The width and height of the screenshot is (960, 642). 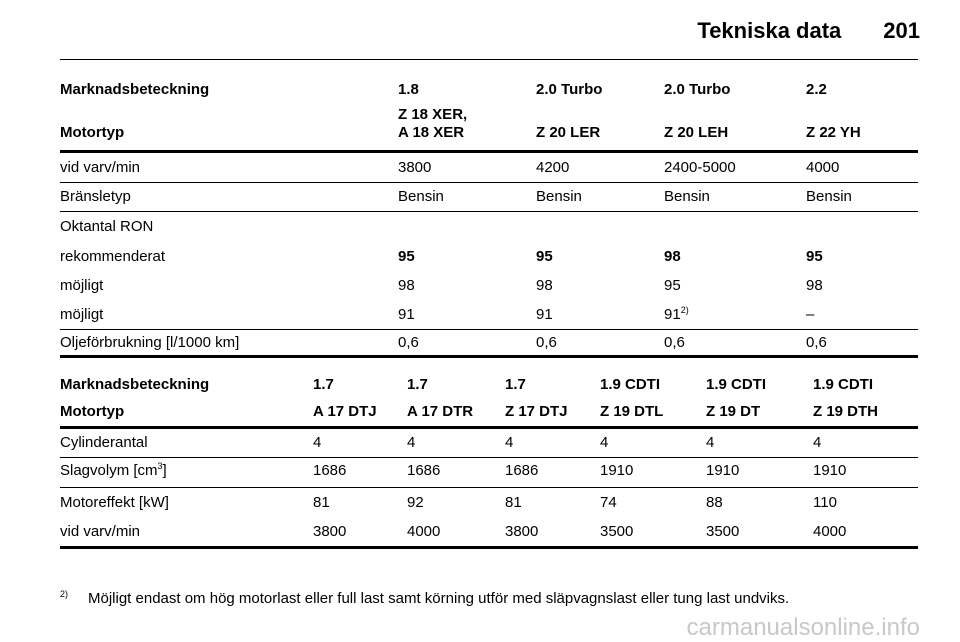 I want to click on cell: Z 18 XER, A 18 XER, so click(x=433, y=123).